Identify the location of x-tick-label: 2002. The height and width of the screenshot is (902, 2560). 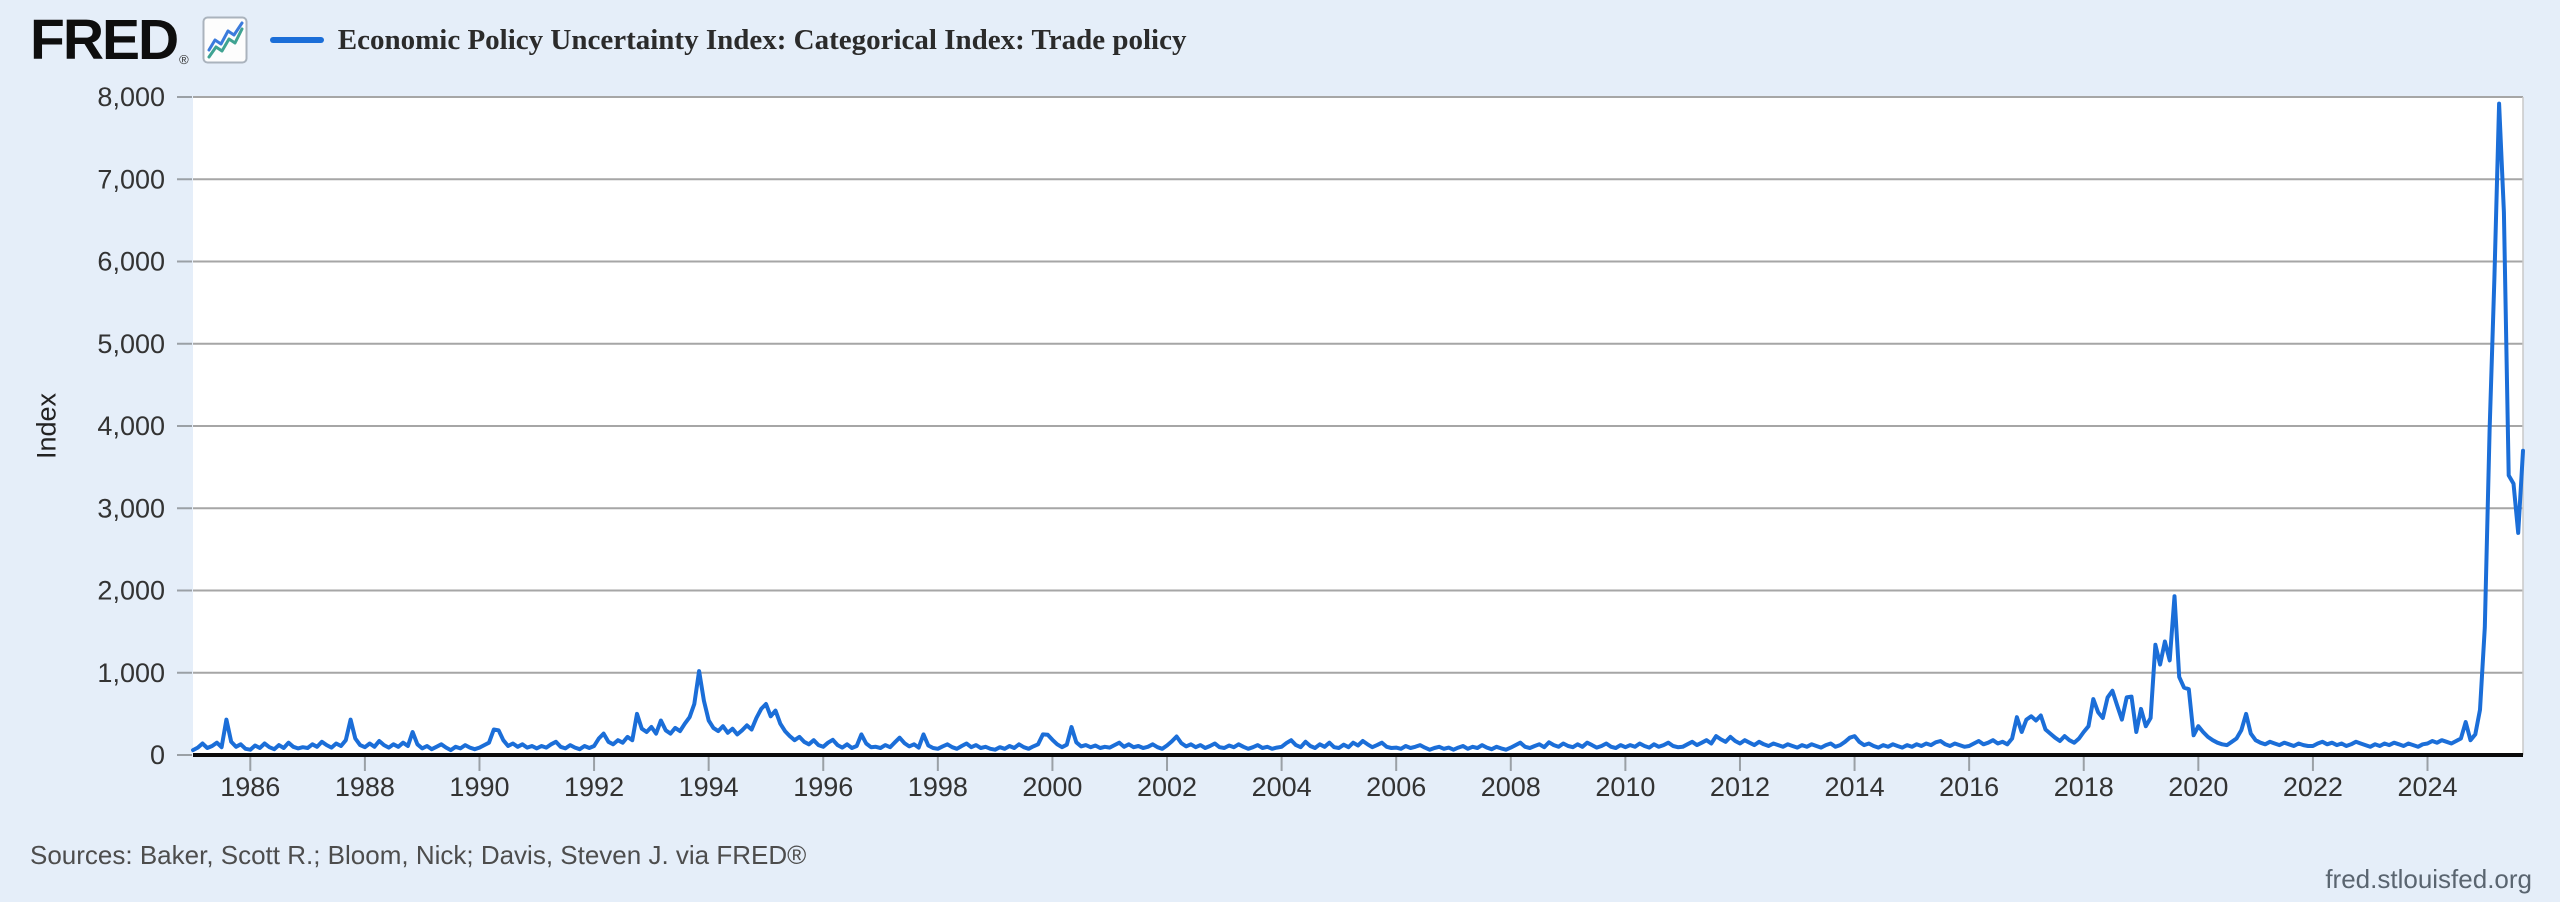
(1167, 787).